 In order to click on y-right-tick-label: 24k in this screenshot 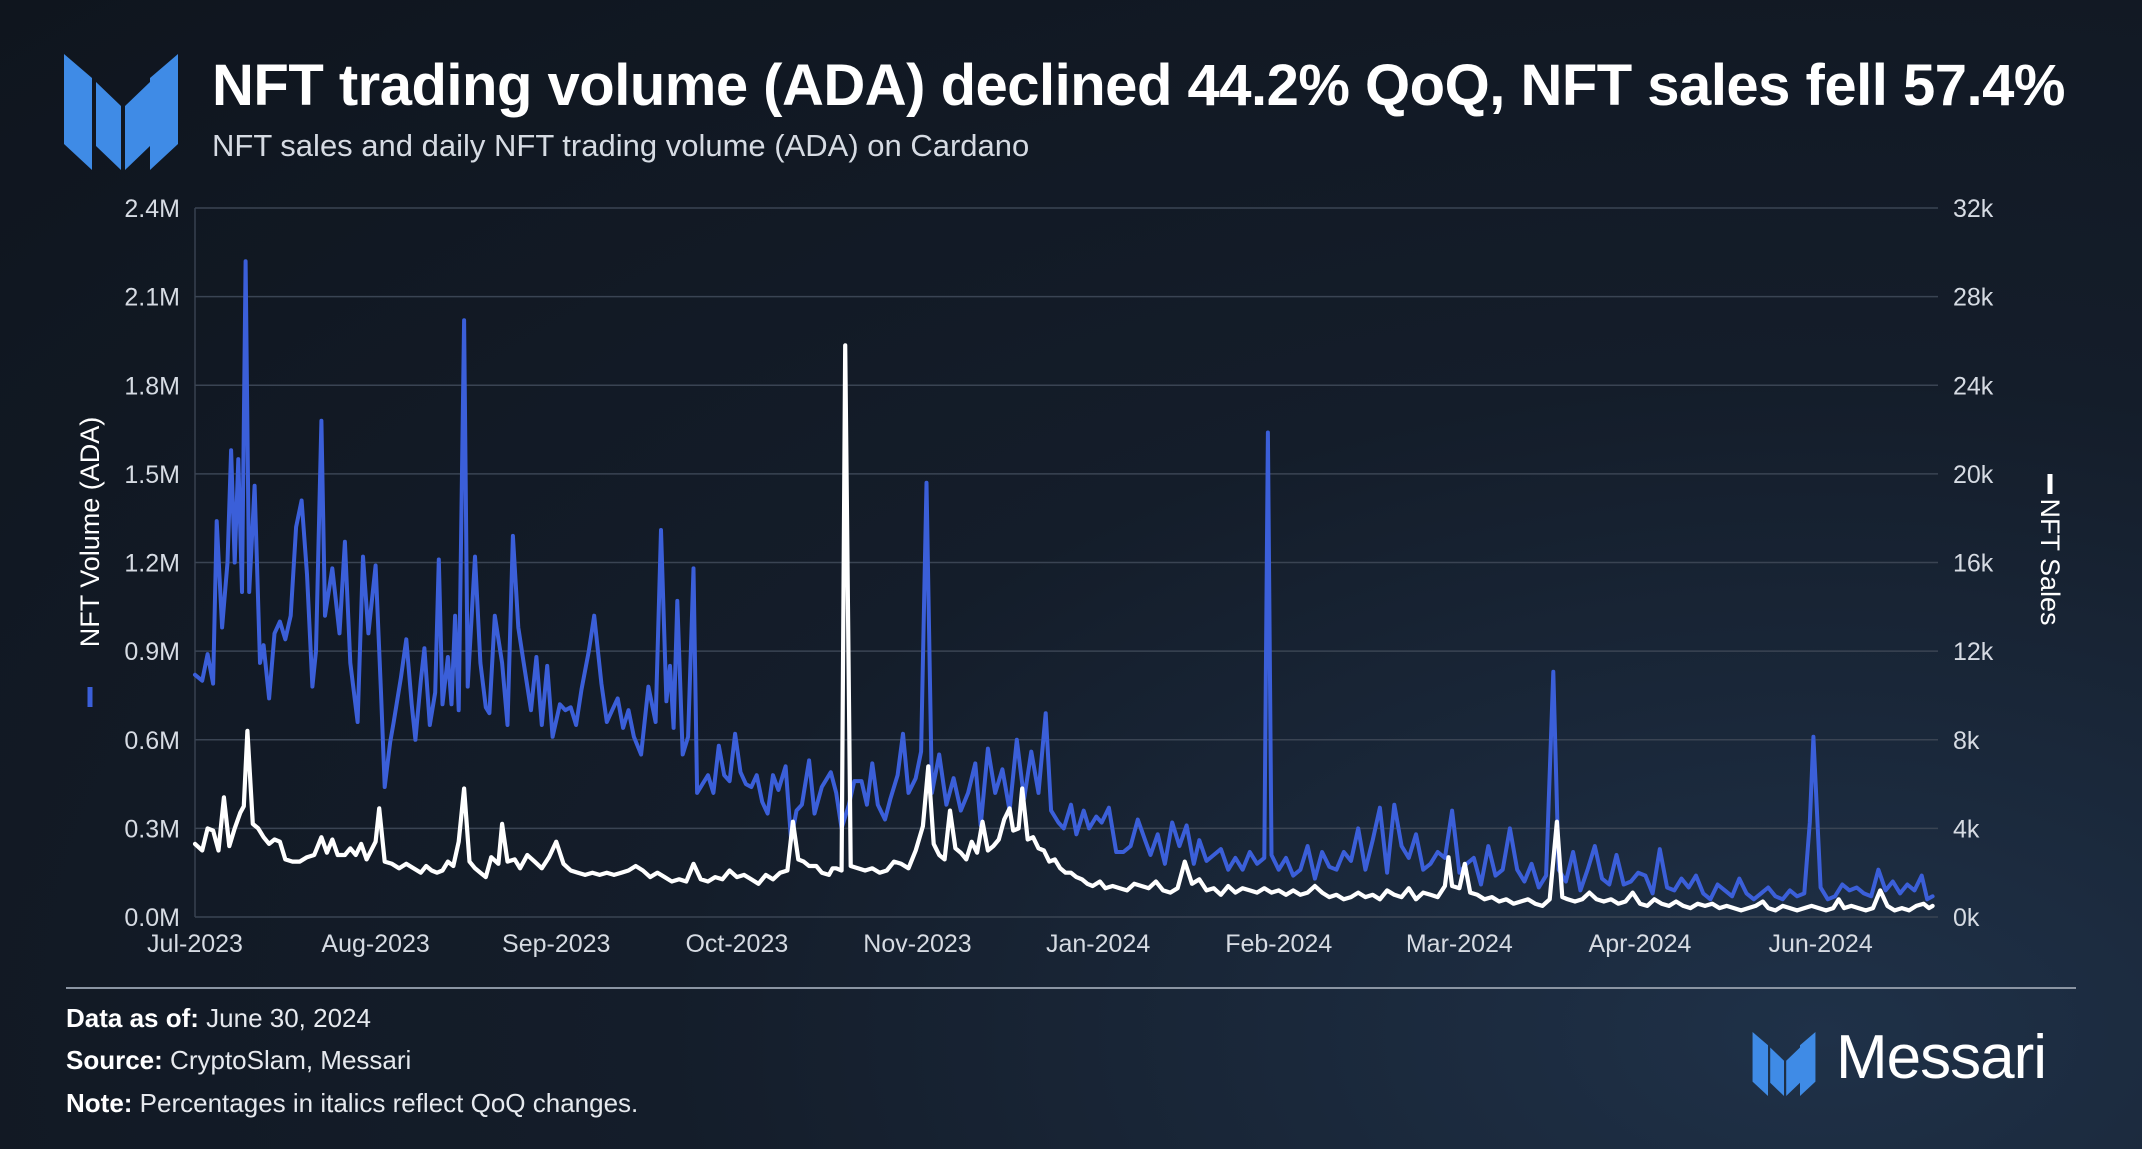, I will do `click(1973, 386)`.